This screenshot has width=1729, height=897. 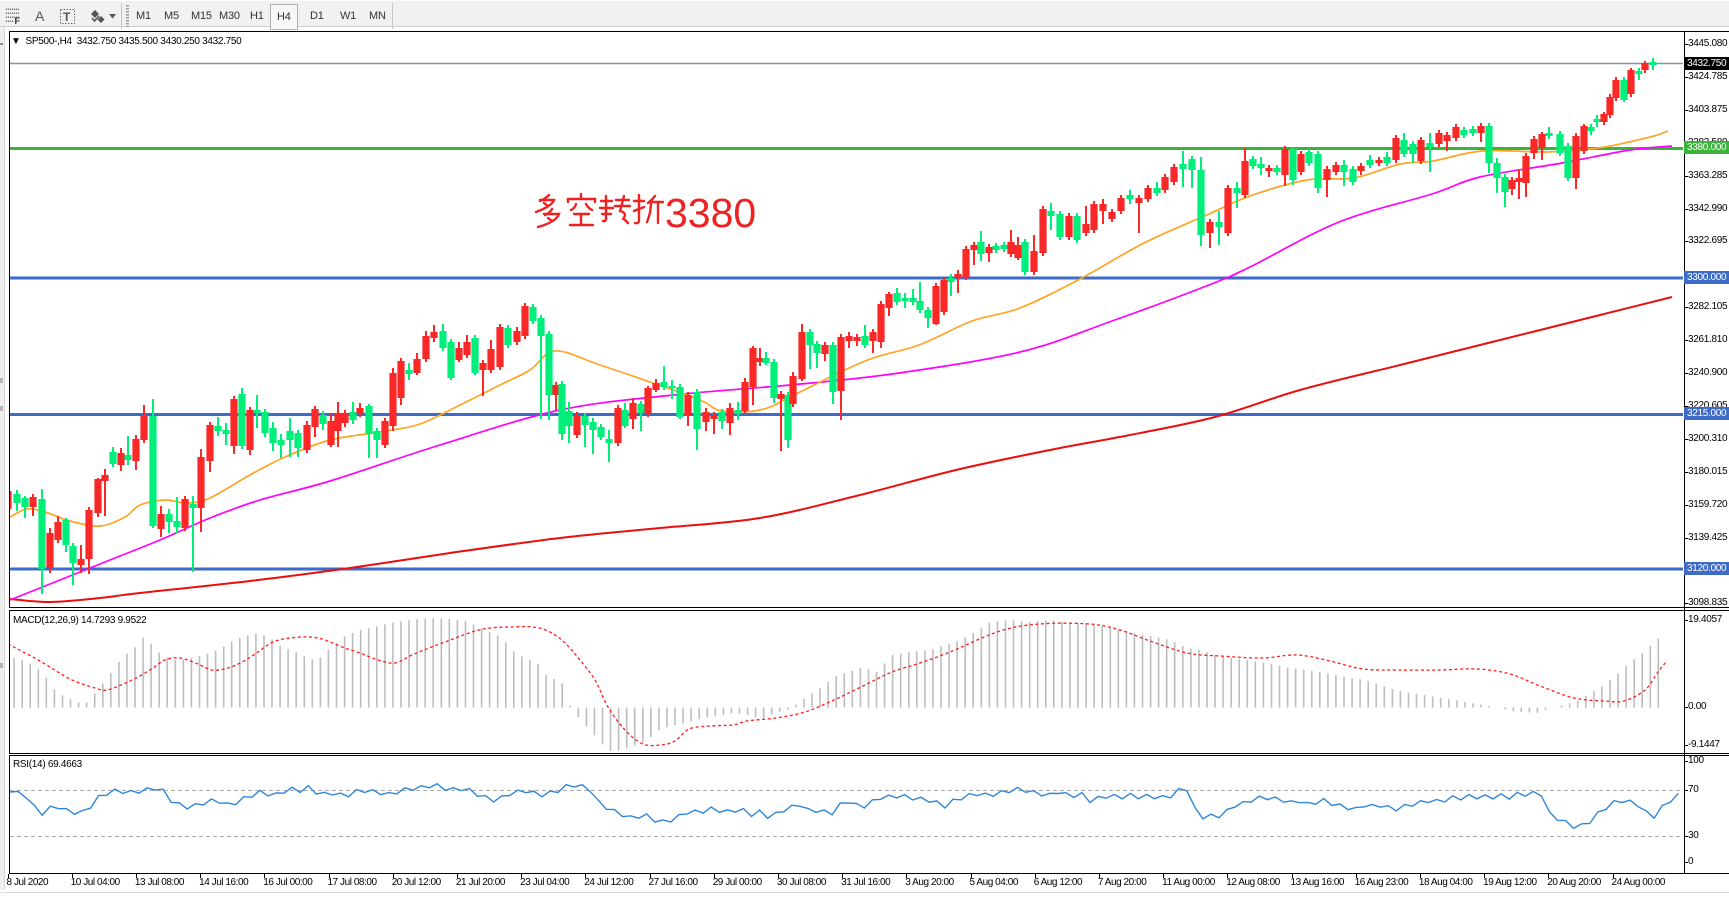 What do you see at coordinates (18, 21) in the screenshot?
I see `svg-text: F` at bounding box center [18, 21].